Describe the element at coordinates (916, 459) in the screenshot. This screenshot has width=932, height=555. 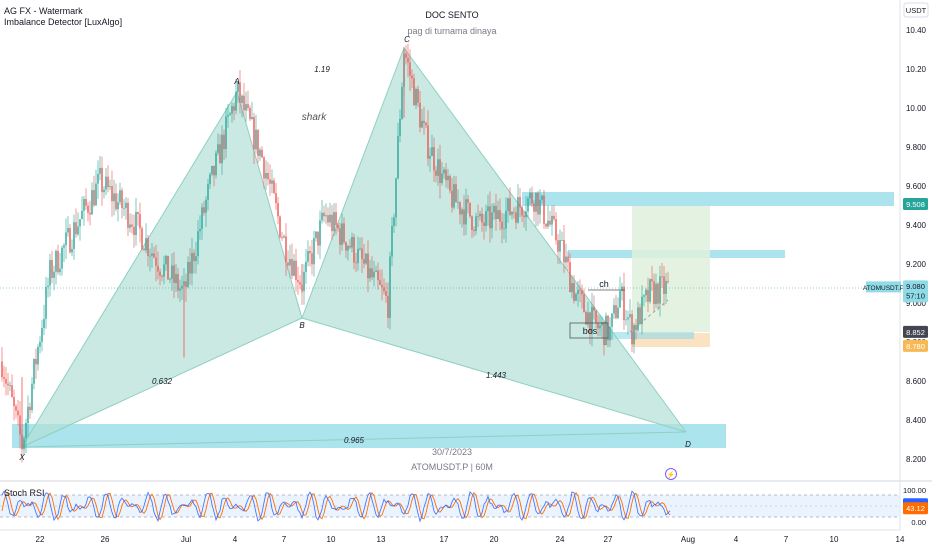
I see `price-tick-label: 8.200` at that location.